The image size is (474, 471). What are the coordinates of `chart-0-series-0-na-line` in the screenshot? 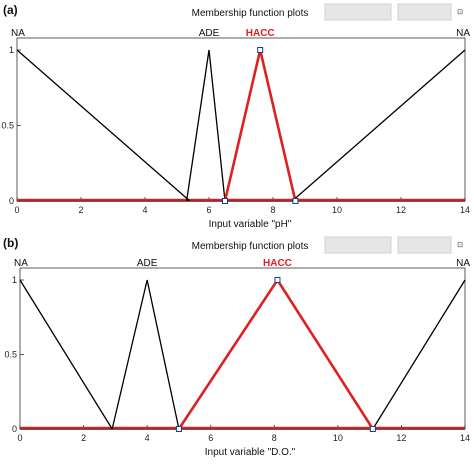 It's located at (103, 125).